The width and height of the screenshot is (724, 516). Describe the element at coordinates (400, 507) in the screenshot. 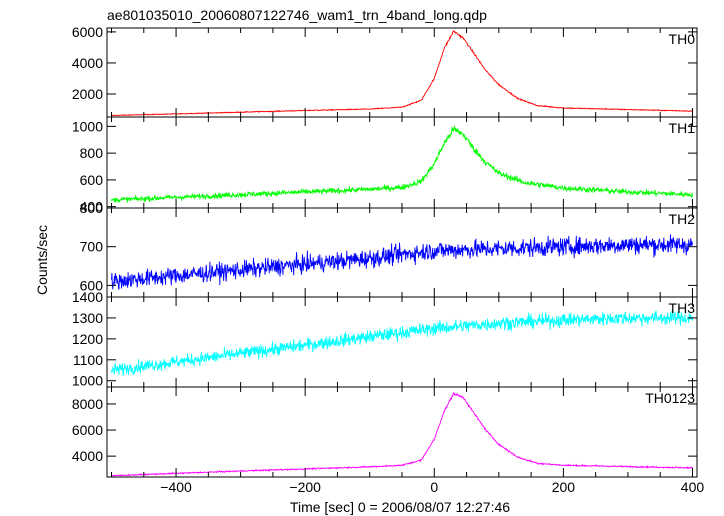

I see `x-axis-label: Time [sec] 0 = 2006/08/07 12:27:46` at that location.